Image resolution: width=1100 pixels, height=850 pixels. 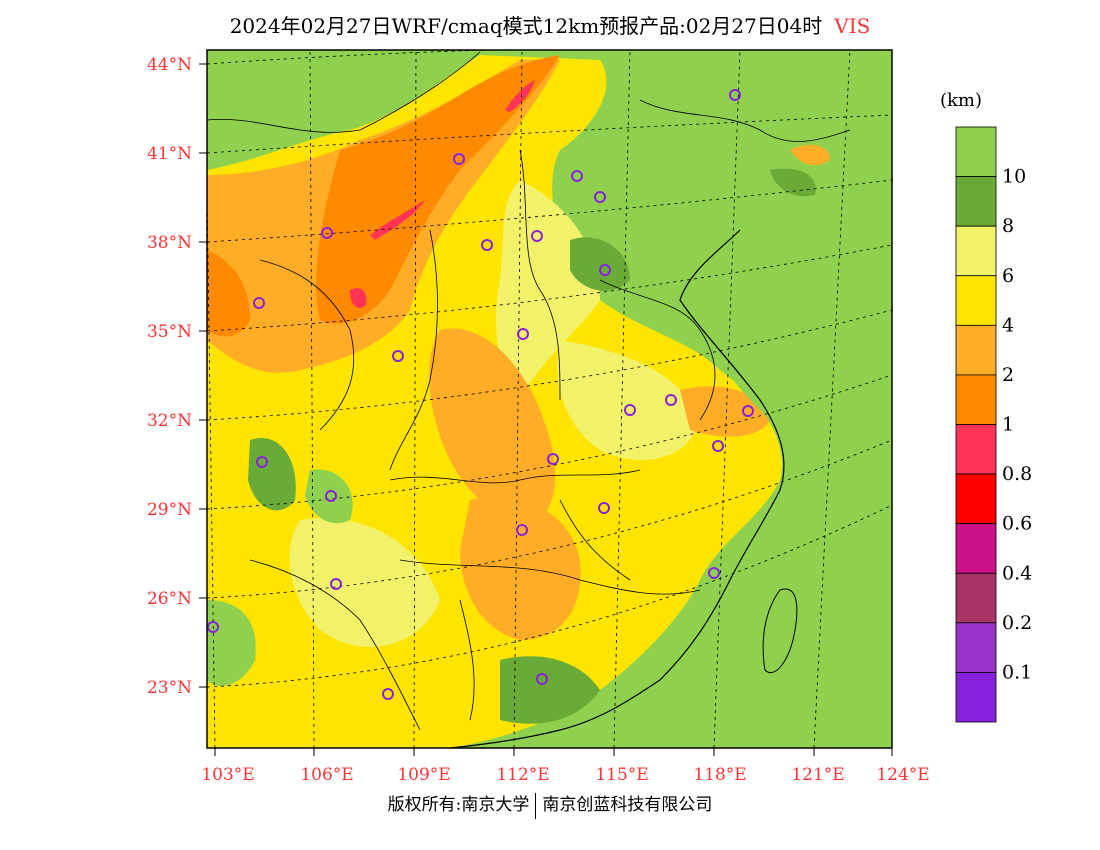 What do you see at coordinates (415, 399) in the screenshot?
I see `meridian-109e` at bounding box center [415, 399].